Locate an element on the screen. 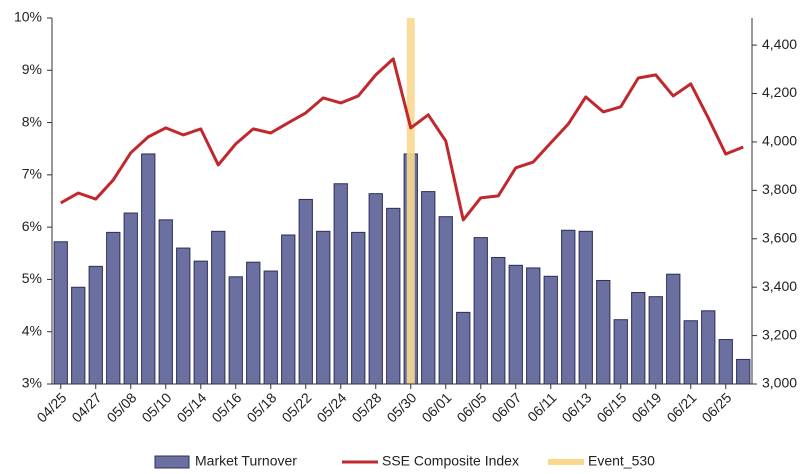 The width and height of the screenshot is (812, 474). legend-label: Event_530 is located at coordinates (621, 461).